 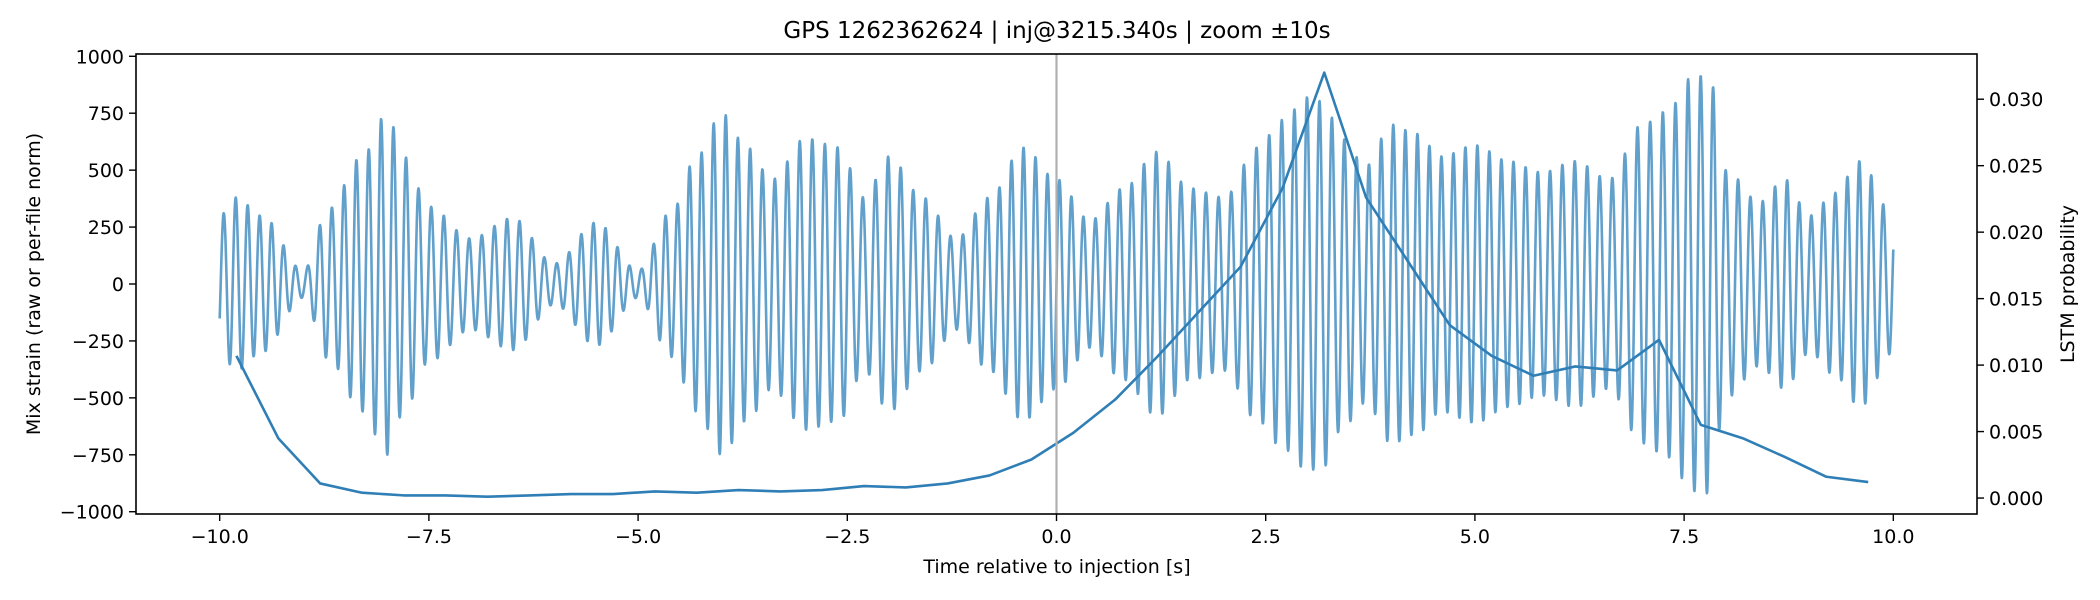 What do you see at coordinates (1684, 537) in the screenshot?
I see `x-tick-label: 7.5` at bounding box center [1684, 537].